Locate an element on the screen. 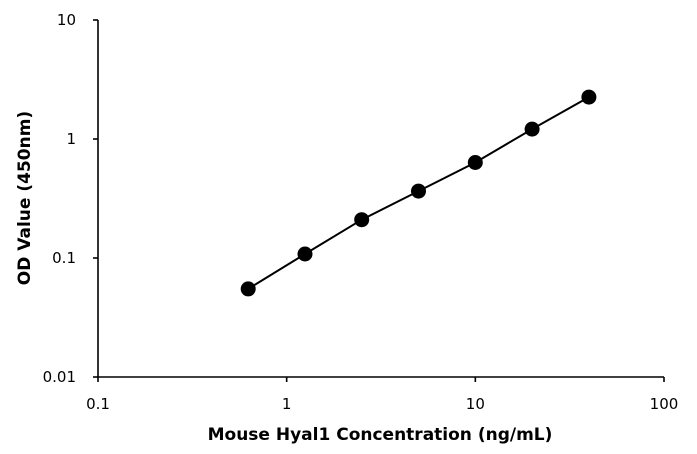  y-tick-label: 10 is located at coordinates (66, 20).